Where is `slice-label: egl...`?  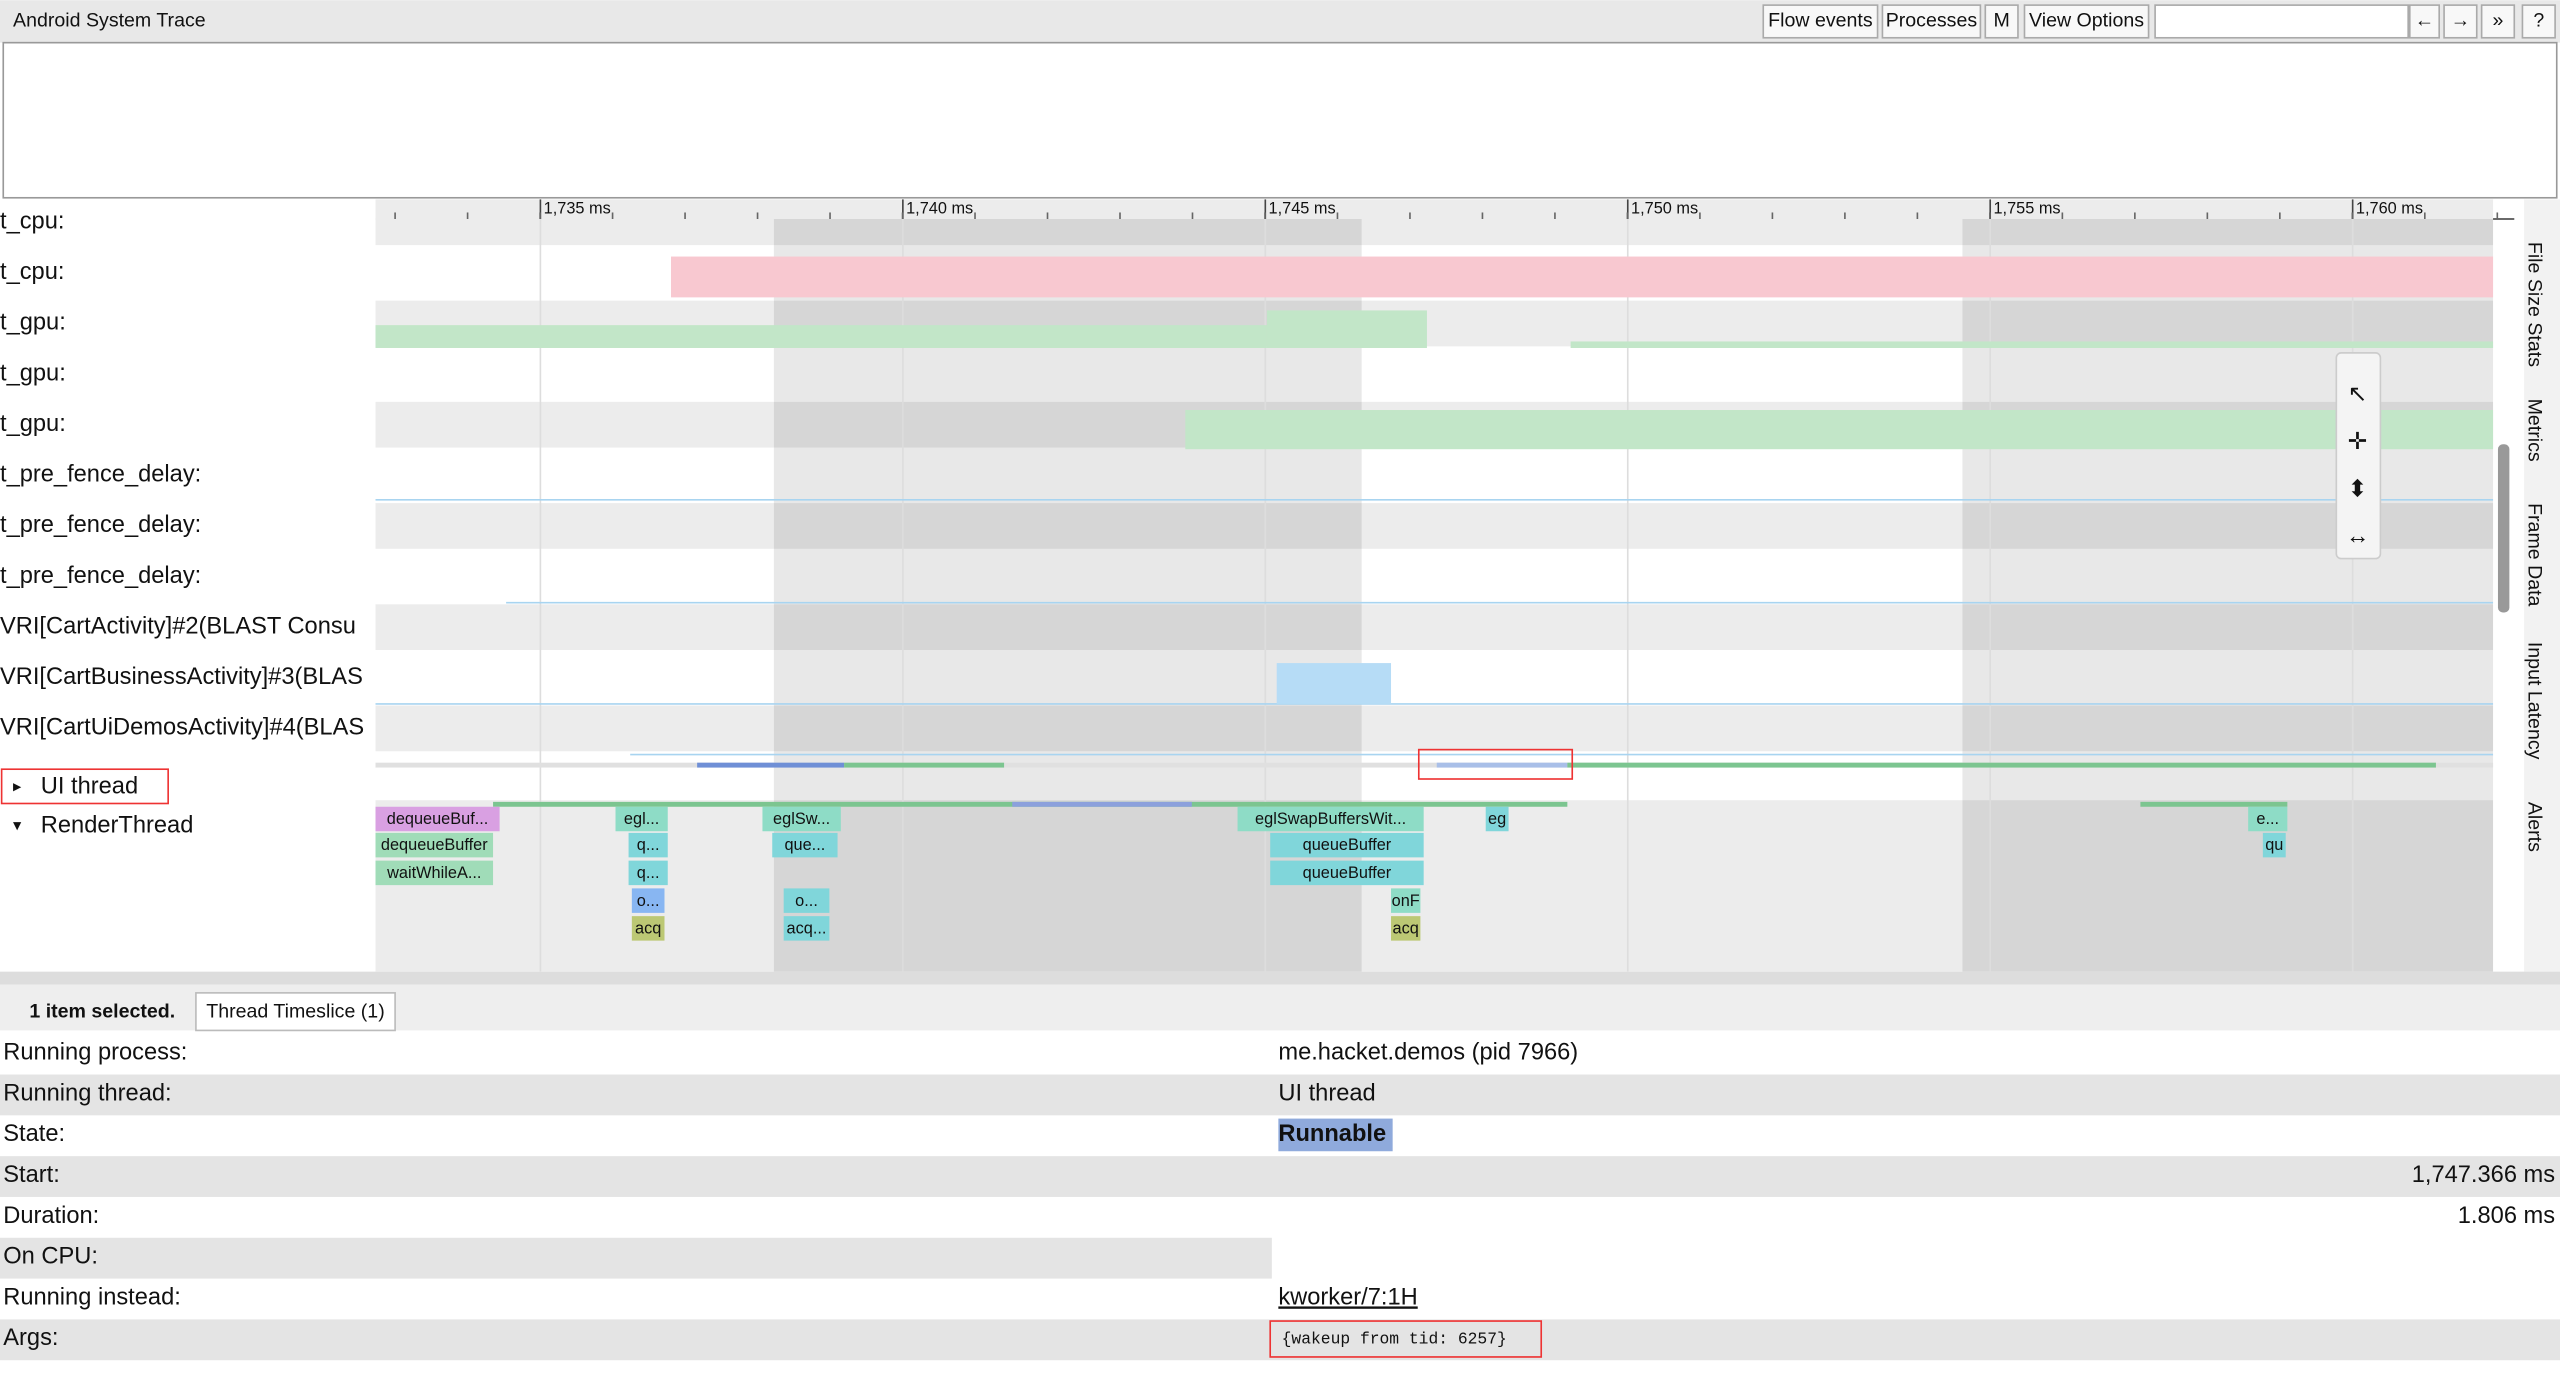 slice-label: egl... is located at coordinates (641, 819).